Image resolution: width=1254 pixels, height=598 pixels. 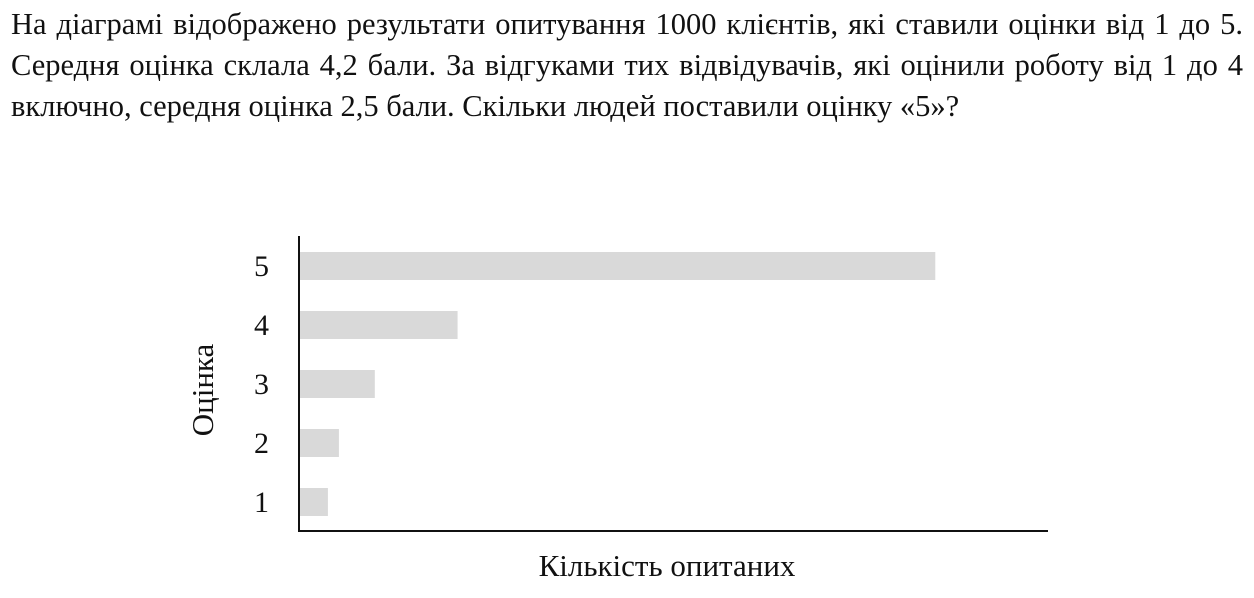 I want to click on y-tick-label-5: 5, so click(x=261, y=266).